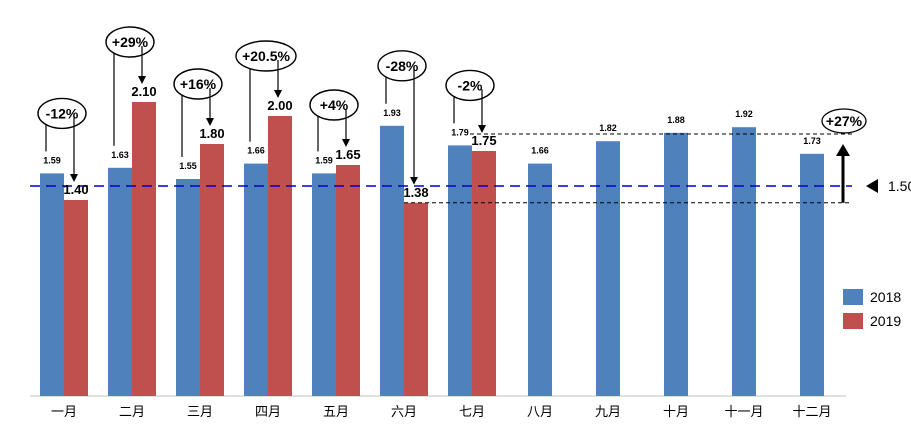 This screenshot has height=432, width=911. What do you see at coordinates (334, 120) in the screenshot?
I see `change-annotation-5: +4%` at bounding box center [334, 120].